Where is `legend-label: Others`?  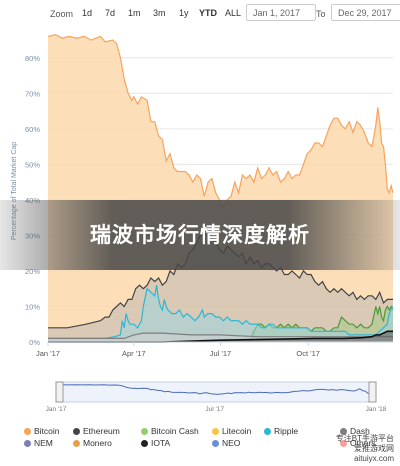 legend-label: Others is located at coordinates (363, 443).